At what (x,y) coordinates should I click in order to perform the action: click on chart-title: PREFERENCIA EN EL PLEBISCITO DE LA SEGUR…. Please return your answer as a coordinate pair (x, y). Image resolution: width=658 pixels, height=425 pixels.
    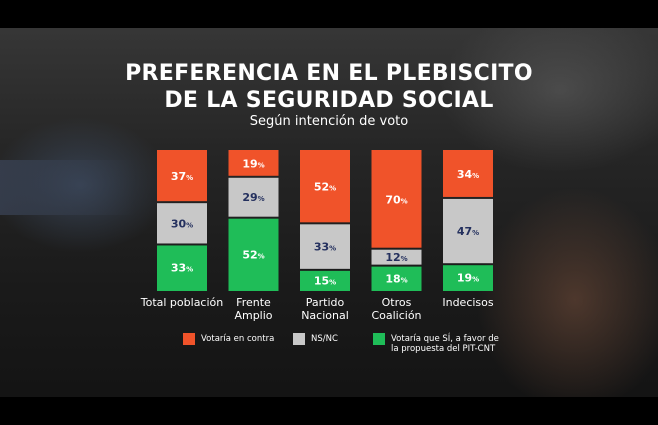
    Looking at the image, I should click on (329, 87).